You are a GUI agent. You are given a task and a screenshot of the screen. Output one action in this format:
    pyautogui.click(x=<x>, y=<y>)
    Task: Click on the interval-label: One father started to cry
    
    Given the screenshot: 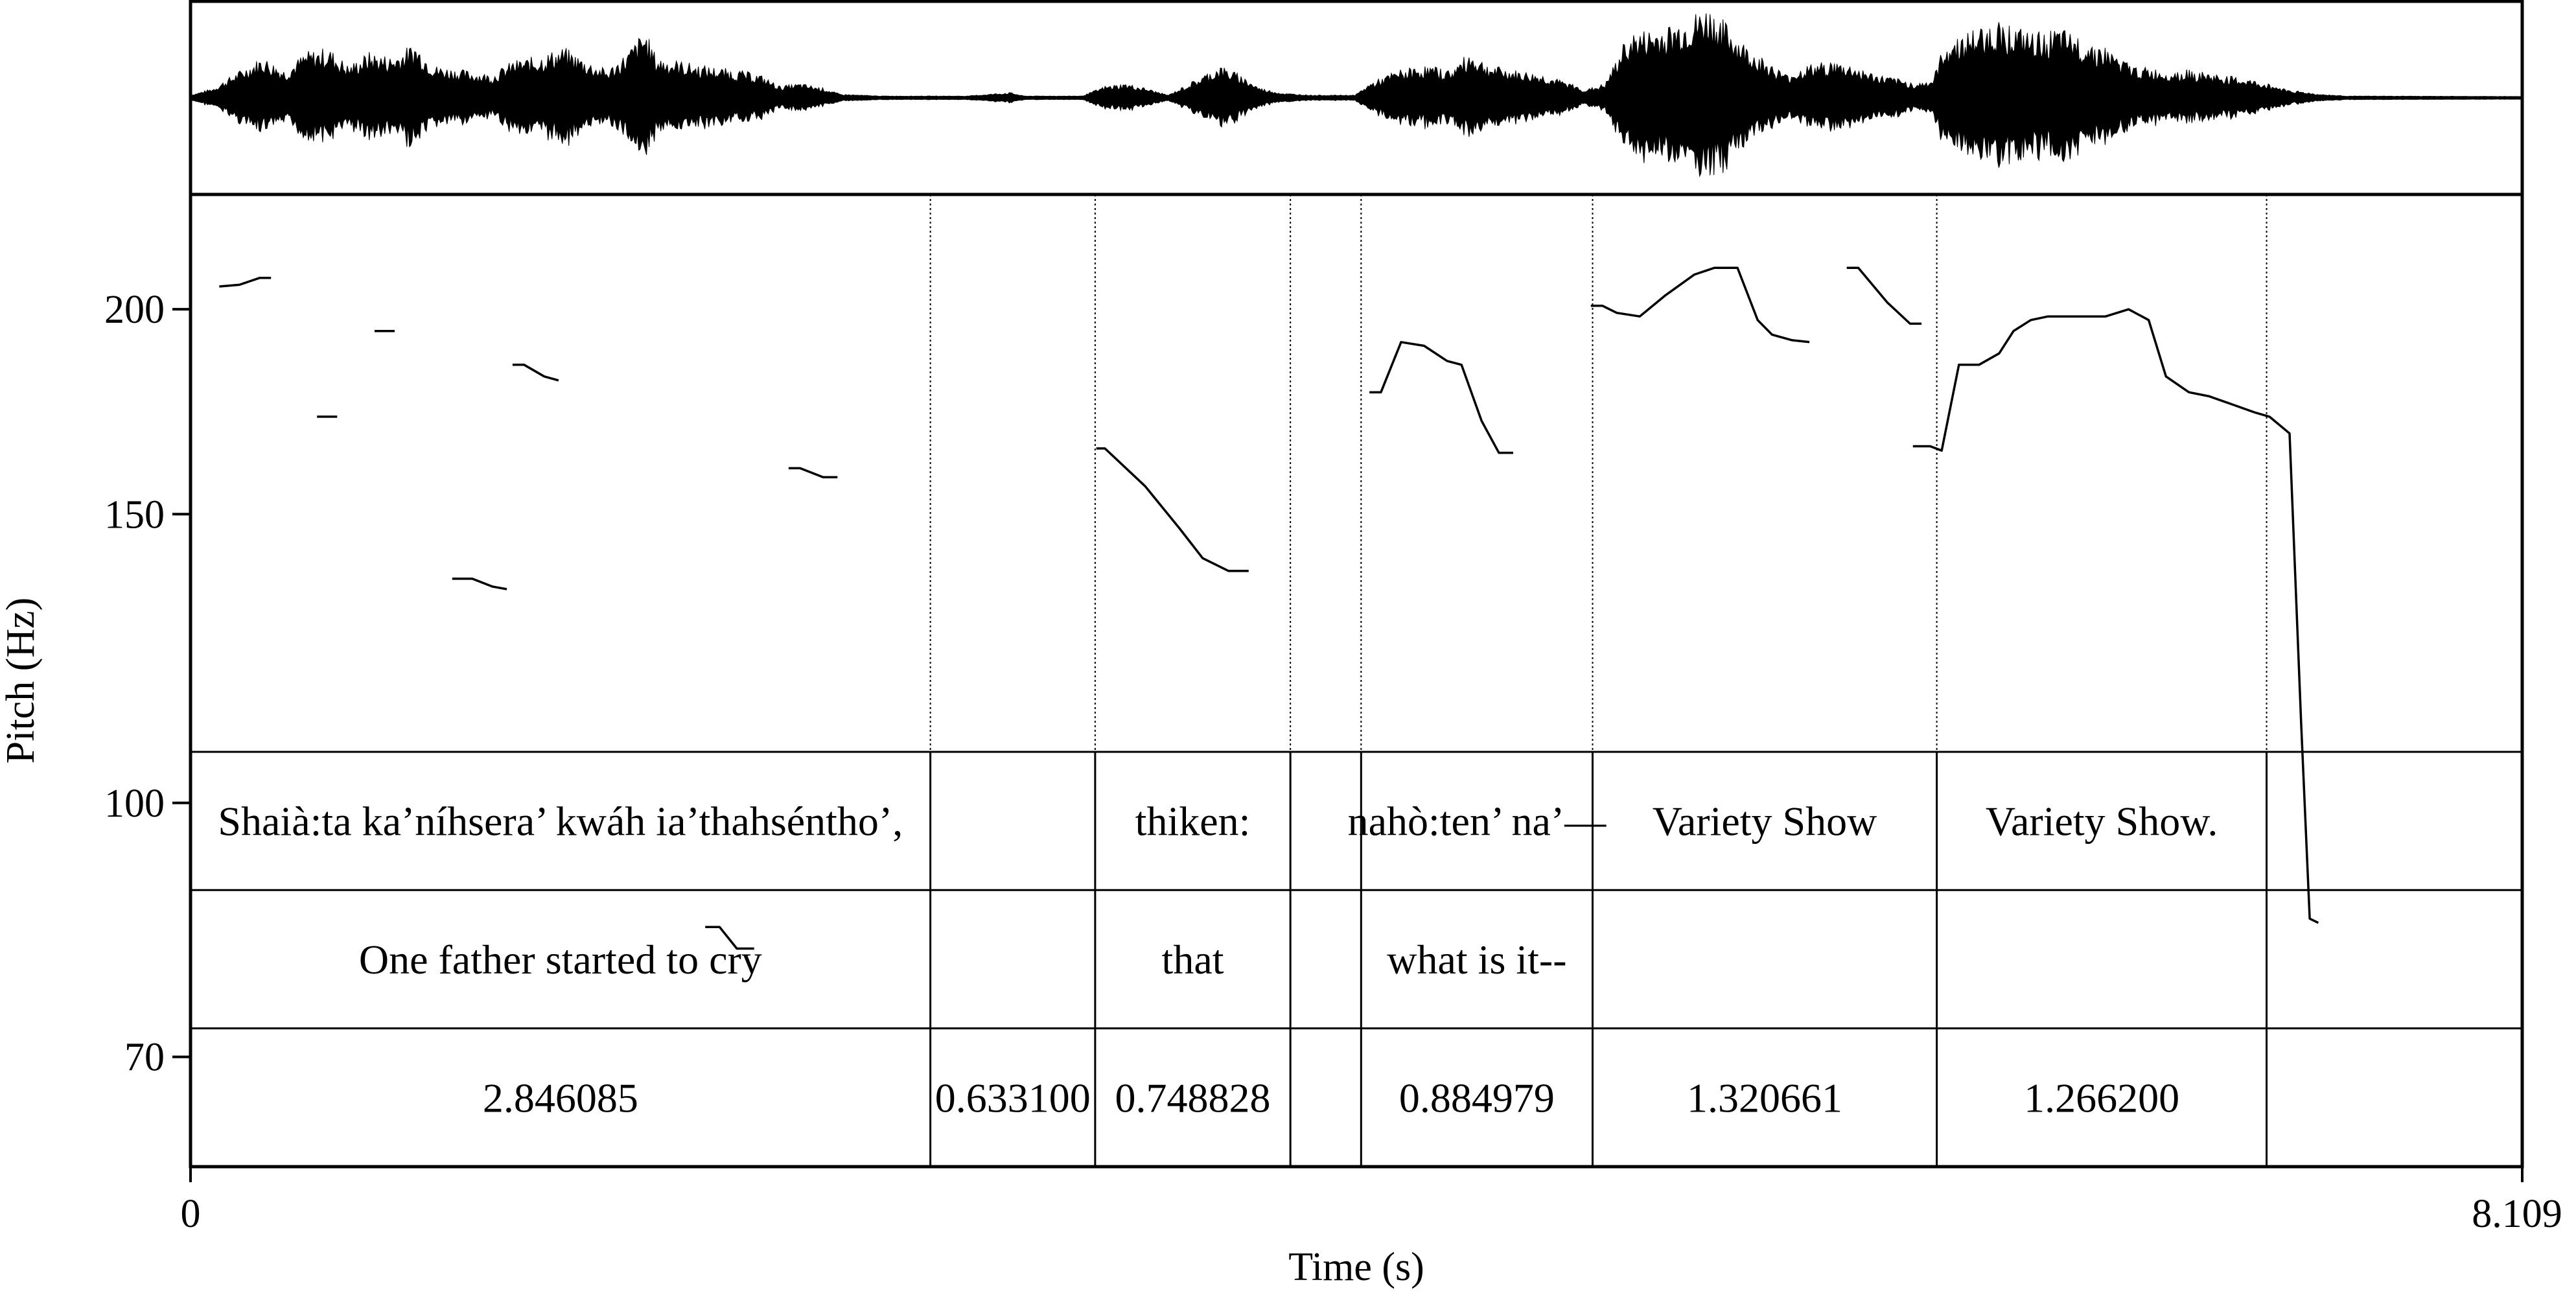 What is the action you would take?
    pyautogui.click(x=560, y=960)
    